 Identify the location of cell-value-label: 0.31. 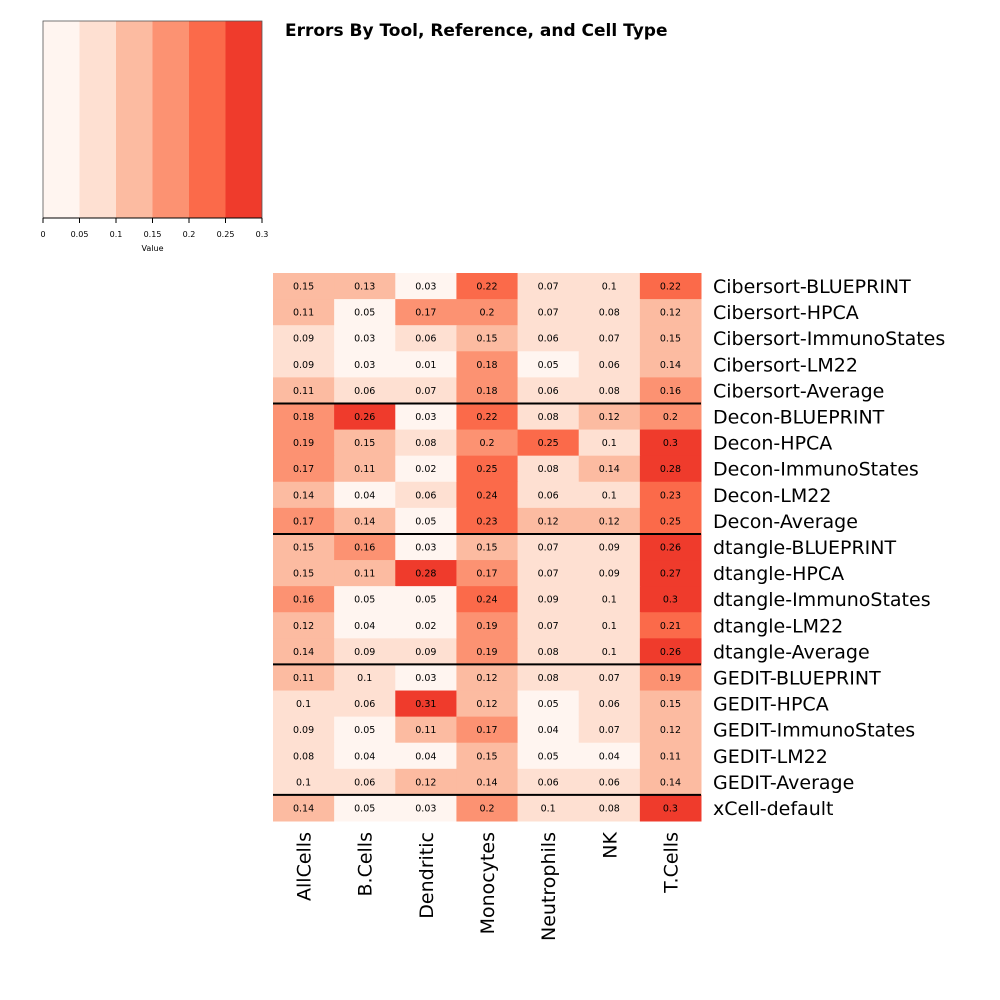
(425, 704).